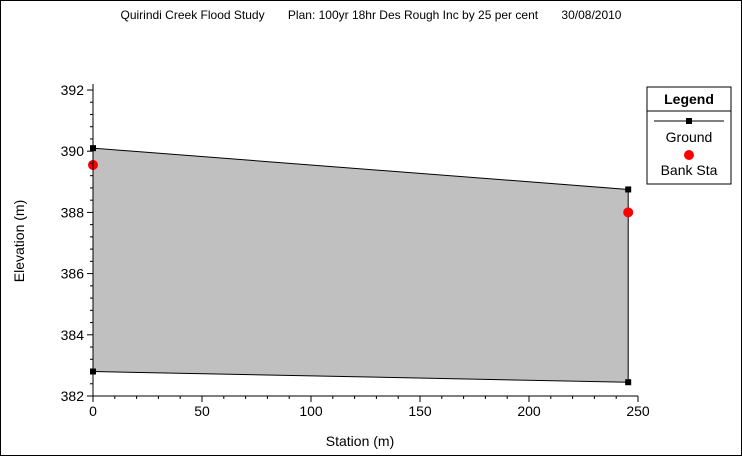 This screenshot has width=742, height=456. Describe the element at coordinates (73, 90) in the screenshot. I see `y-tick-label-392: 392` at that location.